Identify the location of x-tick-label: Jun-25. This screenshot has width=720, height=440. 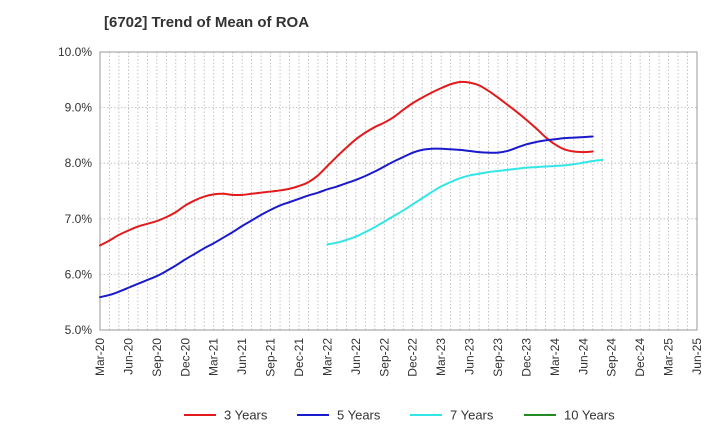
(697, 356).